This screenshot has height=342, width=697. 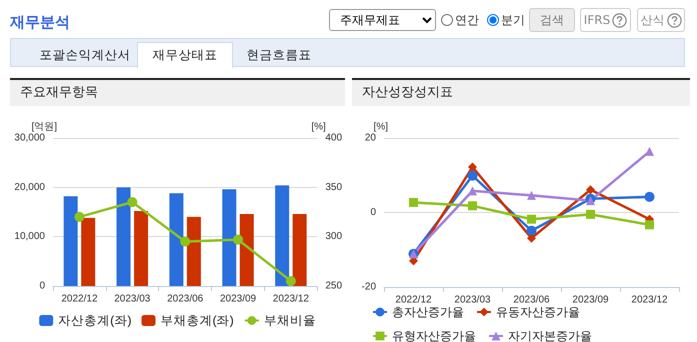 What do you see at coordinates (333, 138) in the screenshot?
I see `y2-tick-label: 400` at bounding box center [333, 138].